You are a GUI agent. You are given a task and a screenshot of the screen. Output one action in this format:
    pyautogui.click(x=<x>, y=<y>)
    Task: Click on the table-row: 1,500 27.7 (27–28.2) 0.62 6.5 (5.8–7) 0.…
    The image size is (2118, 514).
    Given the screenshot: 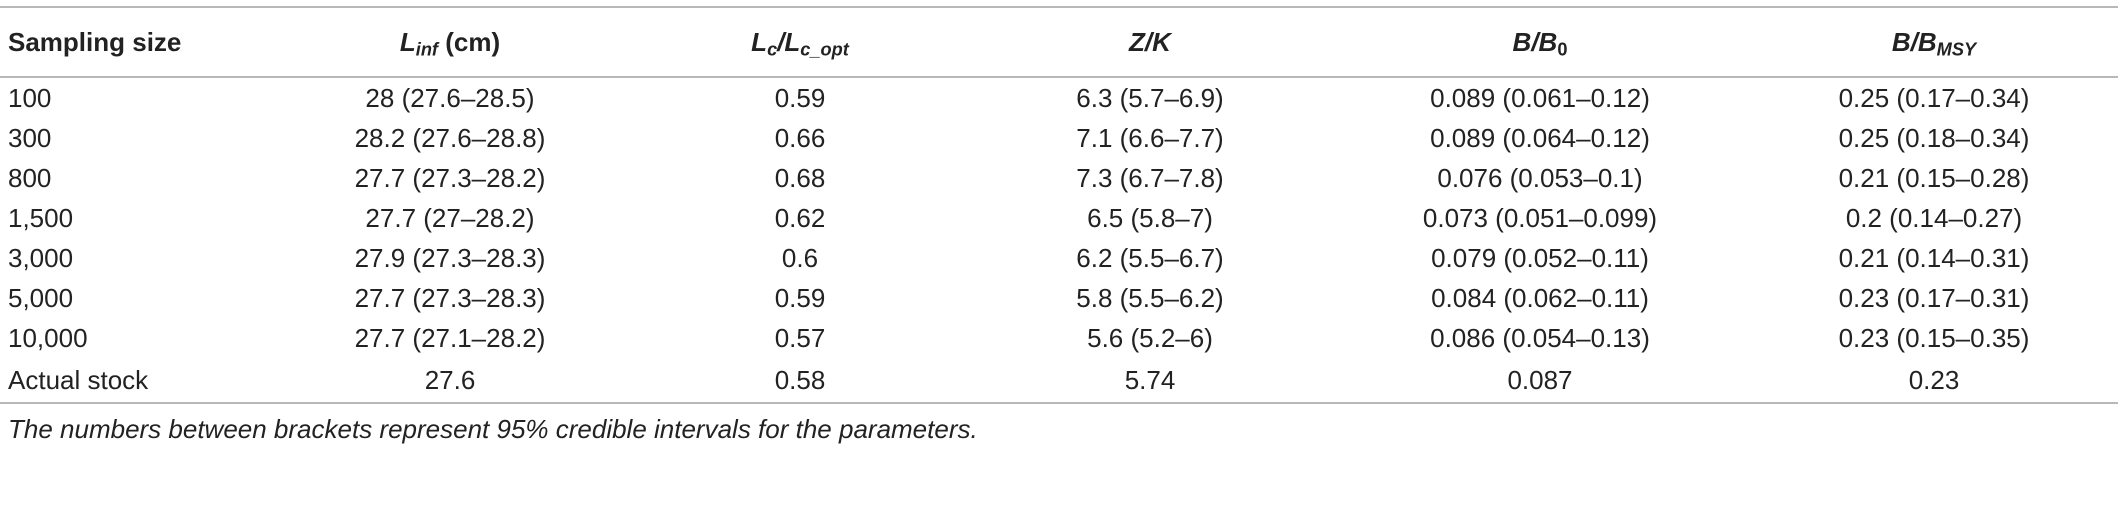 What is the action you would take?
    pyautogui.click(x=1059, y=218)
    